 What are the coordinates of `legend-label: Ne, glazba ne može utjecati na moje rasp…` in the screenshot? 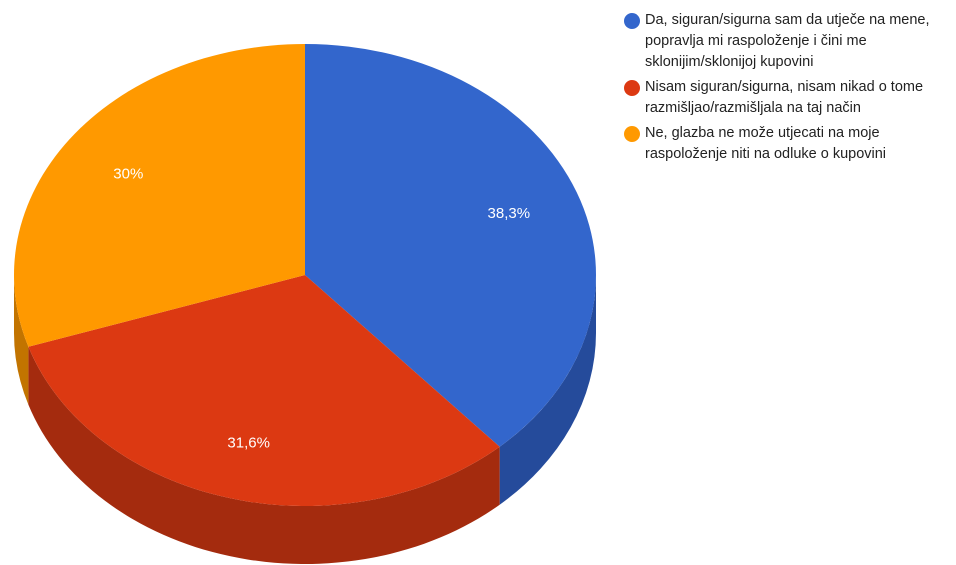 It's located at (766, 143).